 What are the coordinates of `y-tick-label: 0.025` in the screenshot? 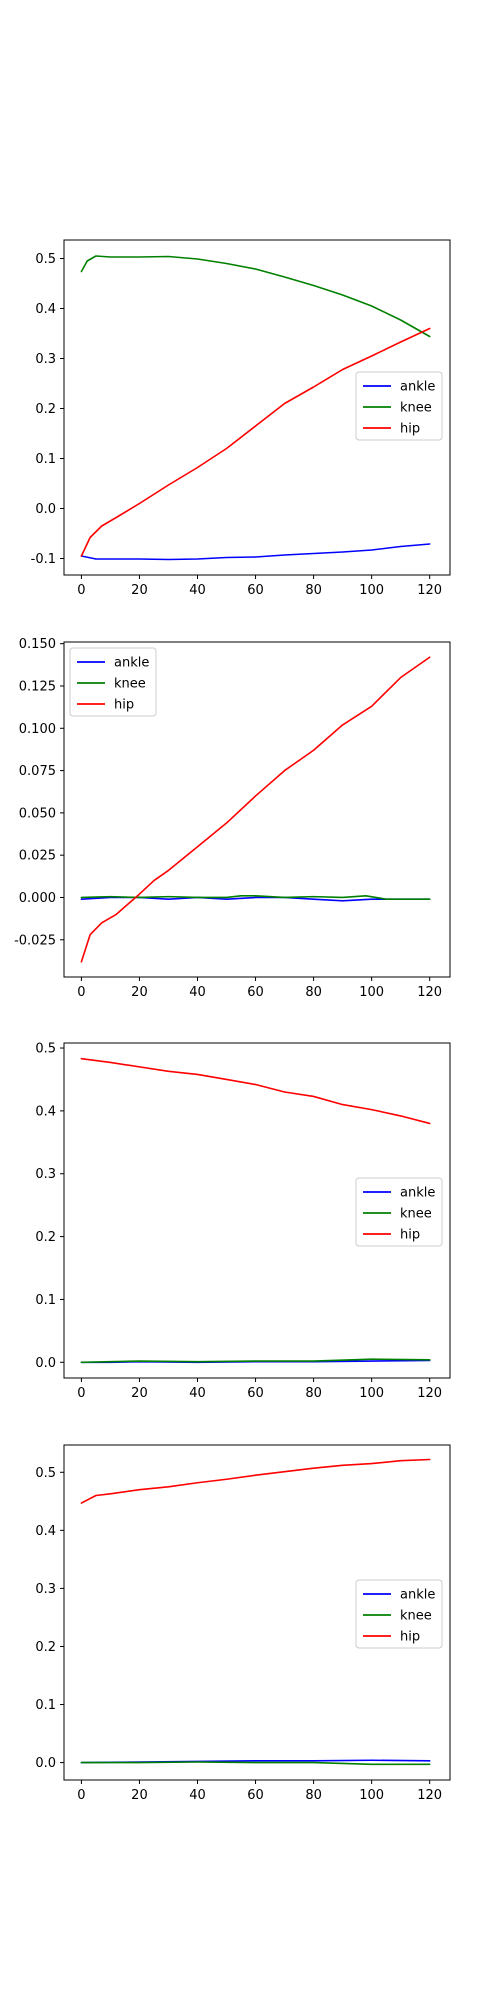 It's located at (37, 856).